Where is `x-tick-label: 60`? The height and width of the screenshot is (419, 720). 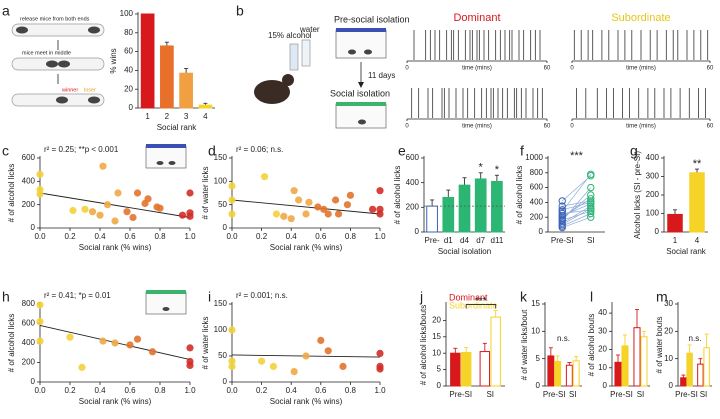 x-tick-label: 60 is located at coordinates (710, 127).